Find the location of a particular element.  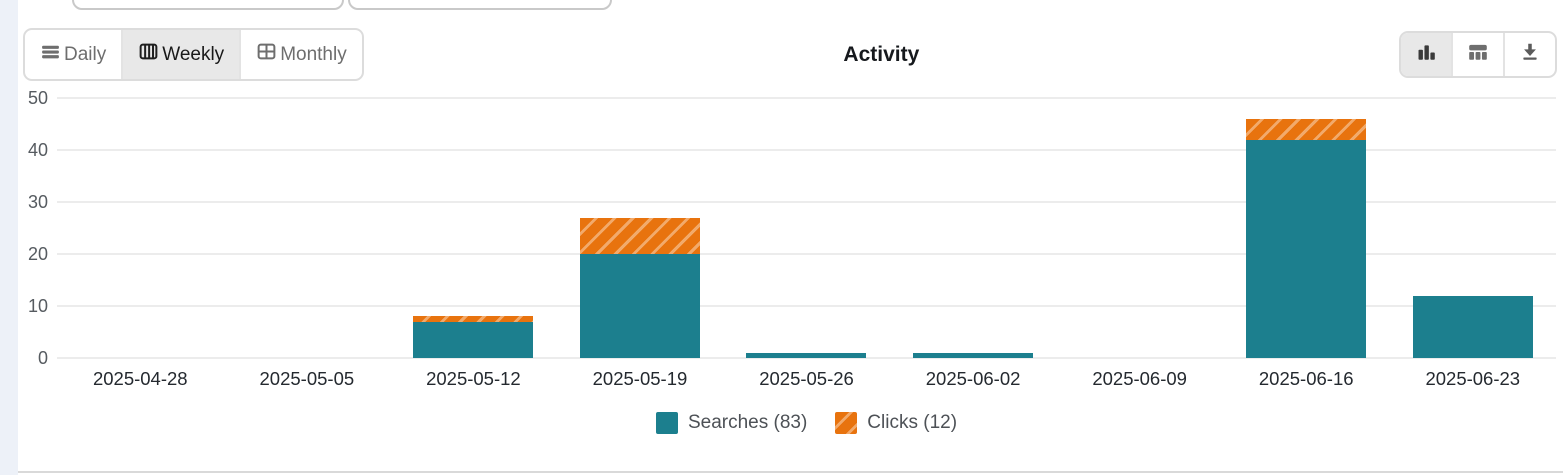

bar-chart-icon is located at coordinates (1426, 55).